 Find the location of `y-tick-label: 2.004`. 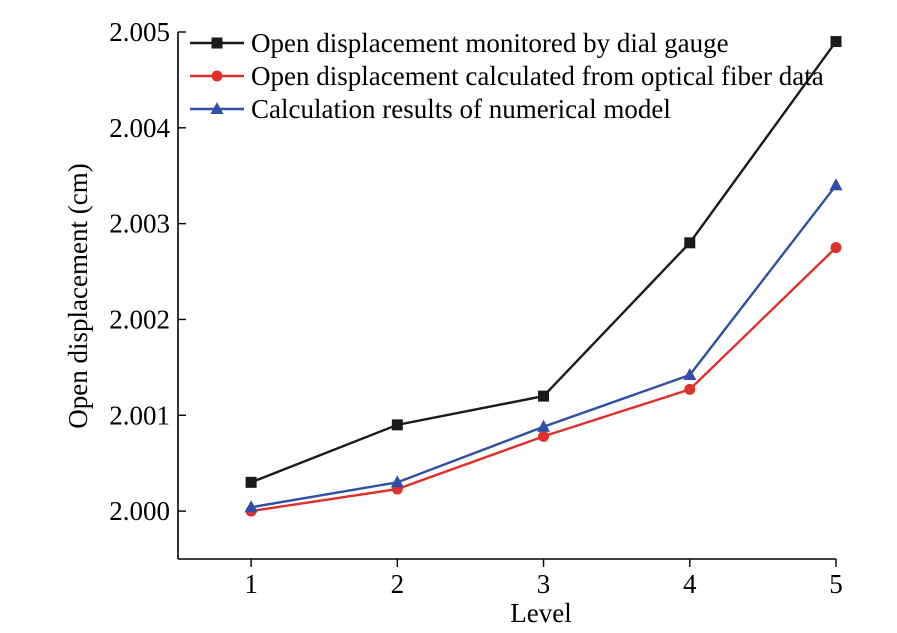

y-tick-label: 2.004 is located at coordinates (139, 128).